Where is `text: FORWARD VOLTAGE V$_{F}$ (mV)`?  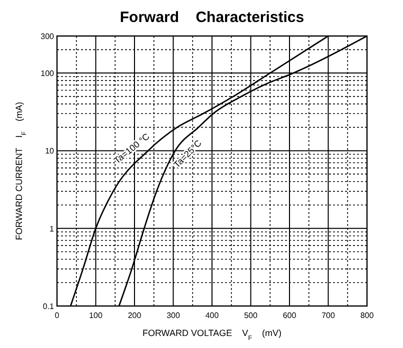
text: FORWARD VOLTAGE V$_{F}$ (mV) is located at coordinates (212, 335).